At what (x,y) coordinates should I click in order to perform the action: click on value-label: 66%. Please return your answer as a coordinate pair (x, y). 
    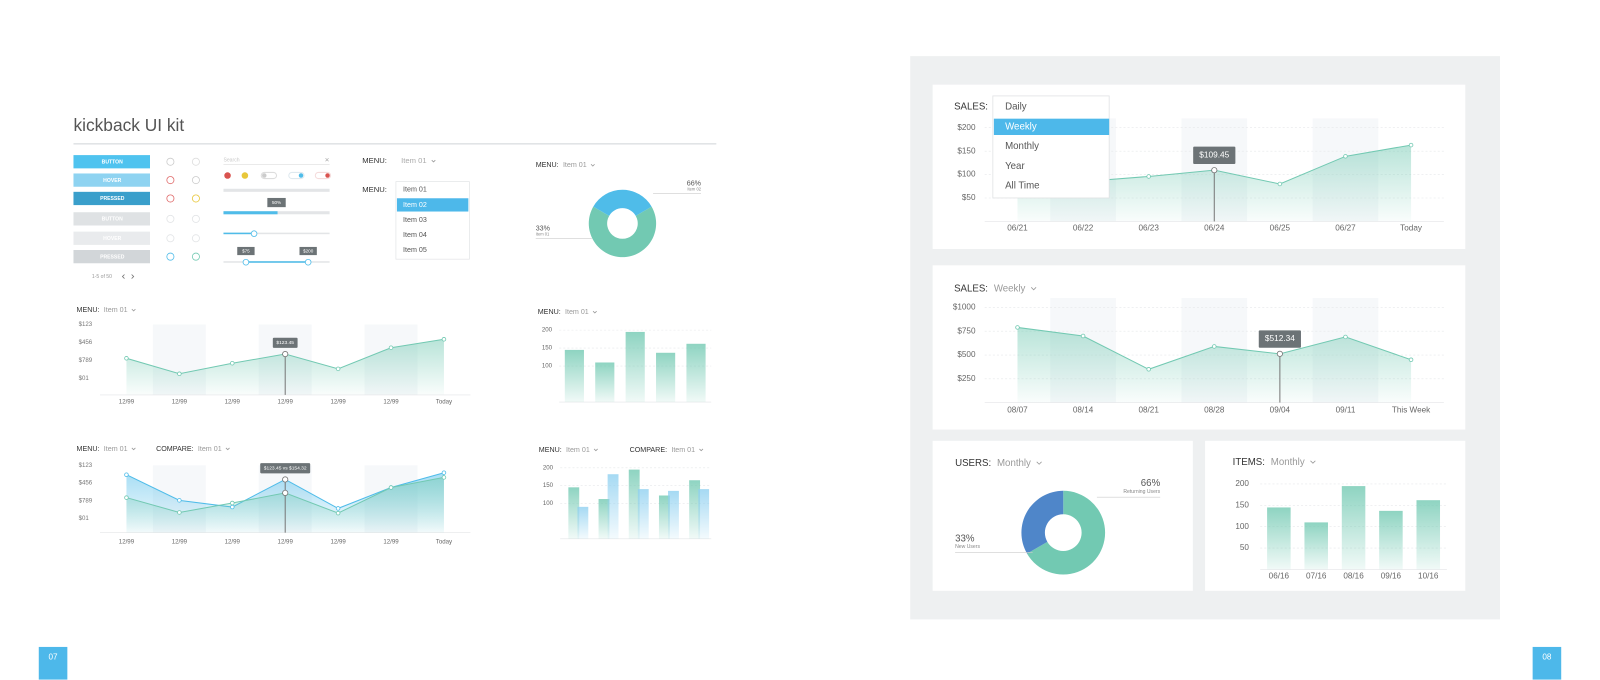
    Looking at the image, I should click on (1151, 483).